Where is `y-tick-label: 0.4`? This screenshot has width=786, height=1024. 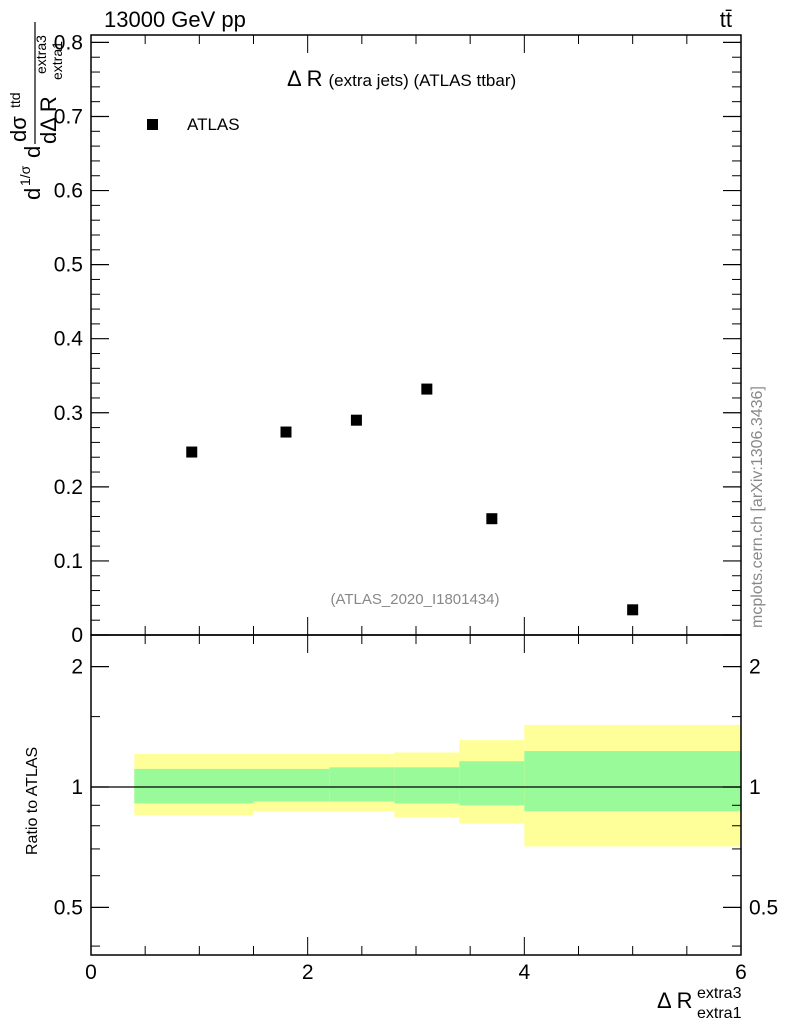
y-tick-label: 0.4 is located at coordinates (69, 339).